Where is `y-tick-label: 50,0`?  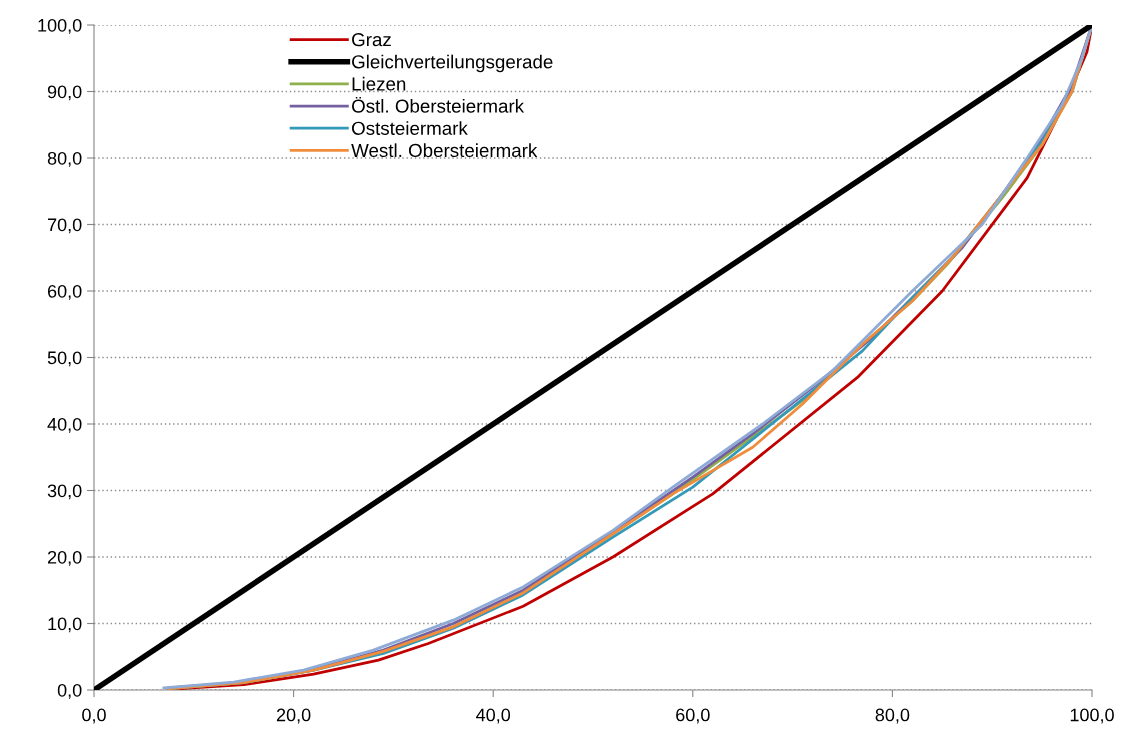
y-tick-label: 50,0 is located at coordinates (64, 359).